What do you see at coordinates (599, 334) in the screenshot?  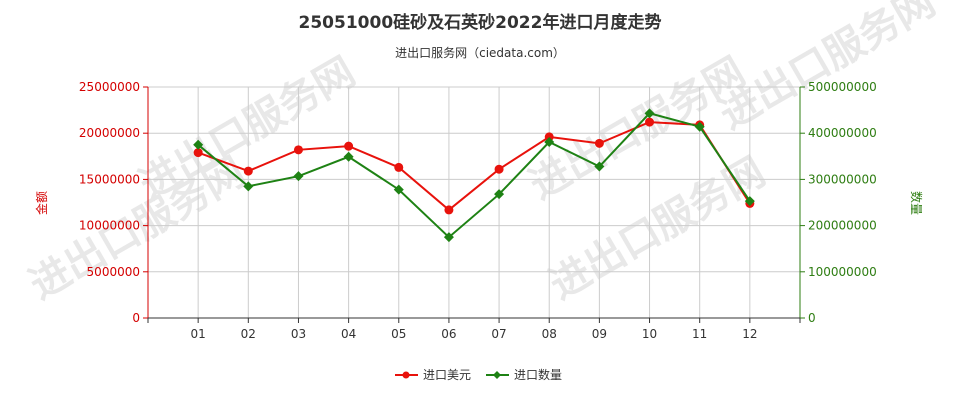 I see `x-tick-label: 09` at bounding box center [599, 334].